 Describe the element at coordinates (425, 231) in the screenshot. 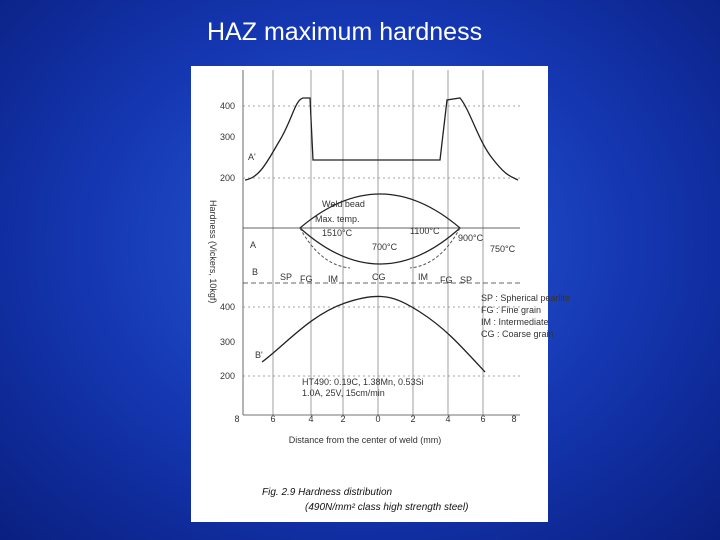

I see `temp-label: 1100°C` at that location.